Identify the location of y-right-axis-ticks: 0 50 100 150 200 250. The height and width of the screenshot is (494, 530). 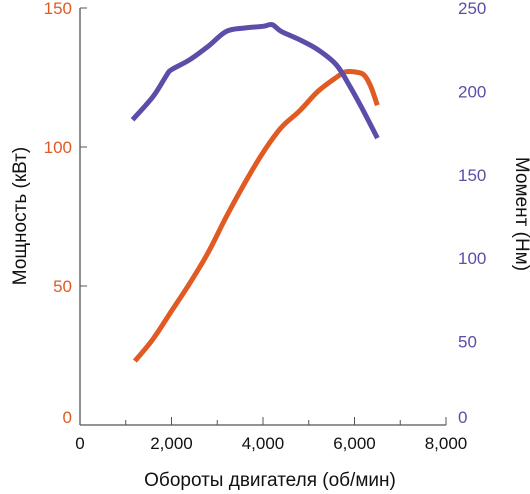
(472, 213).